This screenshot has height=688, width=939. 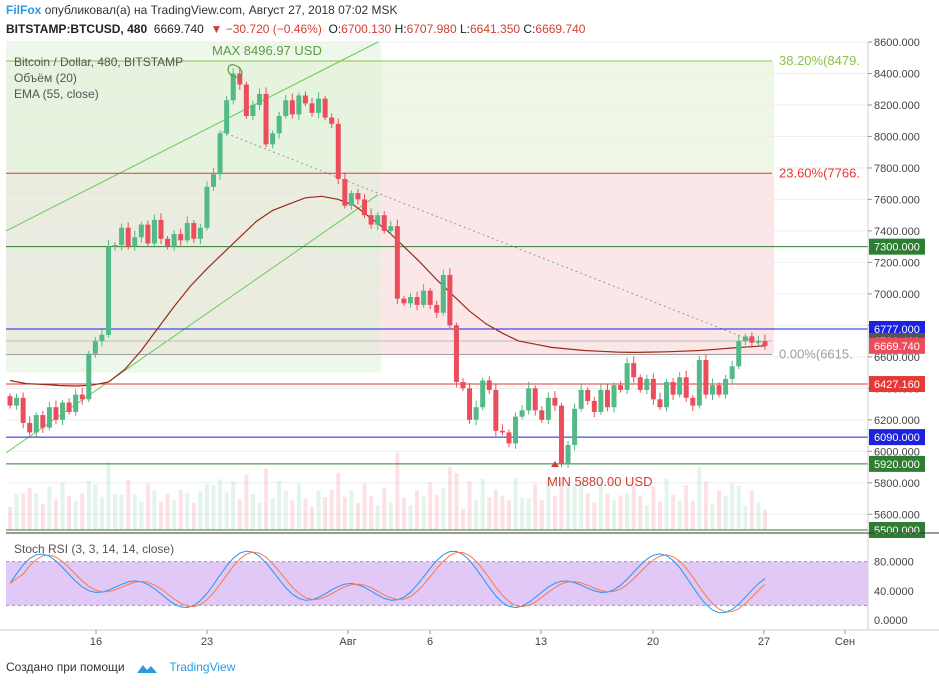 I want to click on fib-label: 23.60%(7766., so click(x=819, y=172).